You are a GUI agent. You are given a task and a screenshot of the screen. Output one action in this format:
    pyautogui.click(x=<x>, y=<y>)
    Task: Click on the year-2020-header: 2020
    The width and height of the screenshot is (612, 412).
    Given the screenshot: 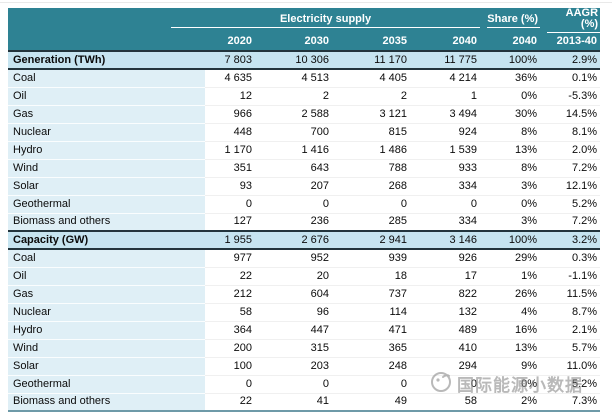 What is the action you would take?
    pyautogui.click(x=230, y=42)
    